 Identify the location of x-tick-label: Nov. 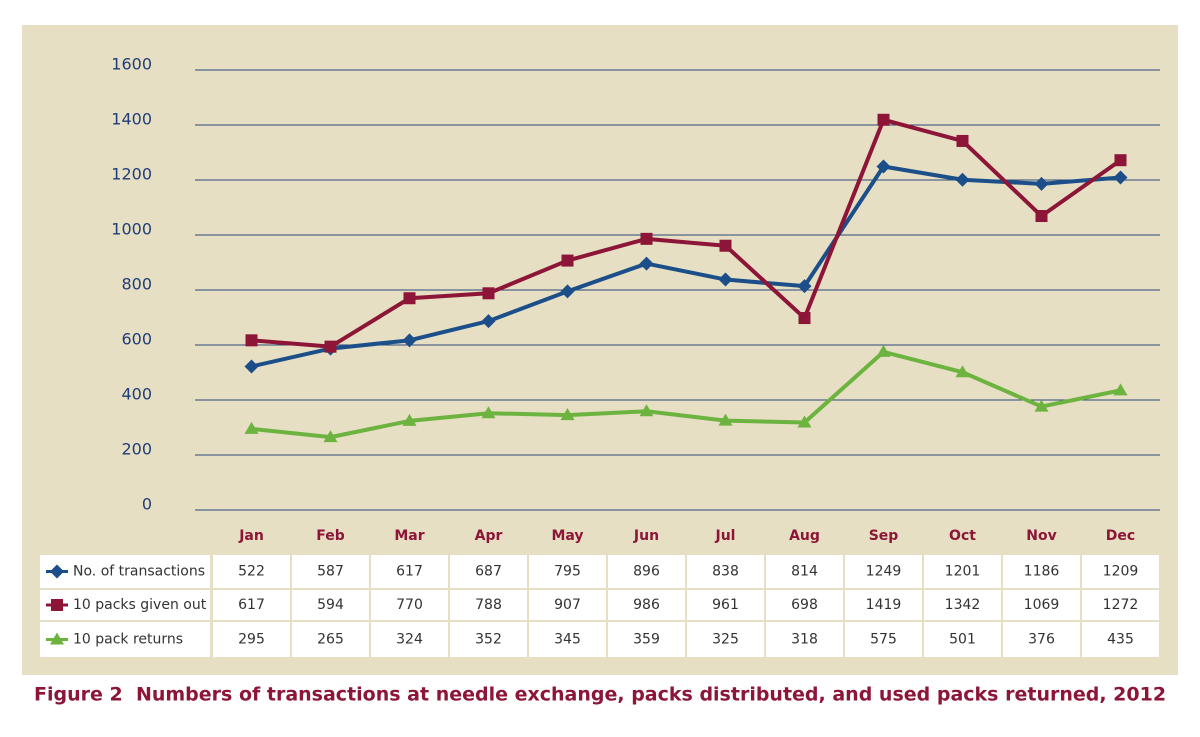
(1041, 536).